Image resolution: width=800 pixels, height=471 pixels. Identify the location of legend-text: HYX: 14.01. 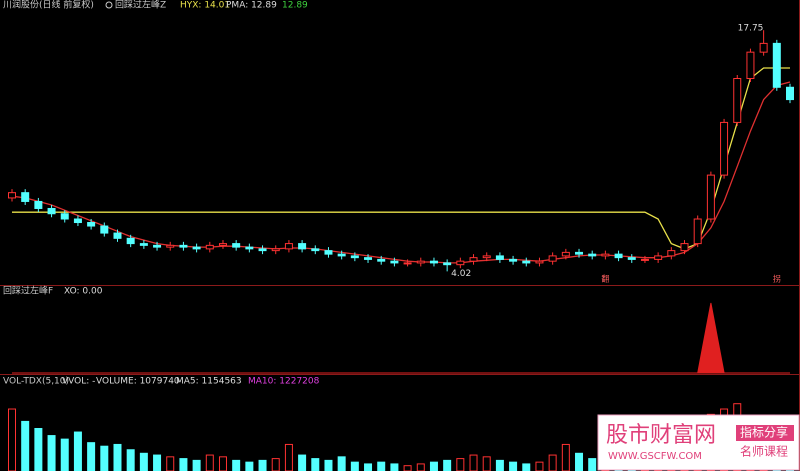
(205, 6).